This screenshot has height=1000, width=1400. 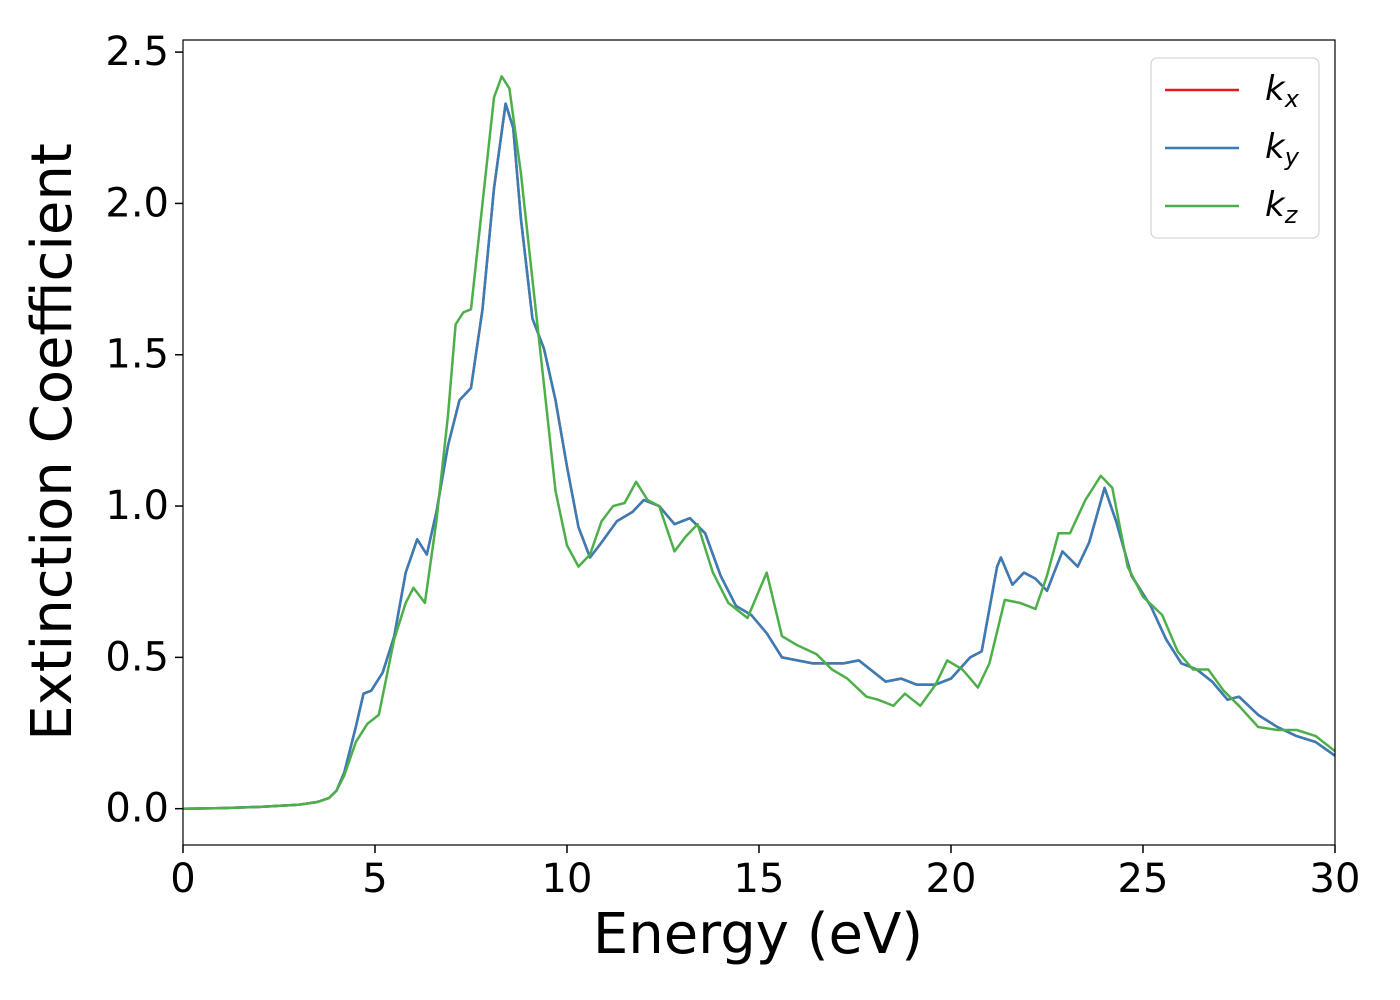 What do you see at coordinates (1335, 879) in the screenshot?
I see `x-tick-label: 30` at bounding box center [1335, 879].